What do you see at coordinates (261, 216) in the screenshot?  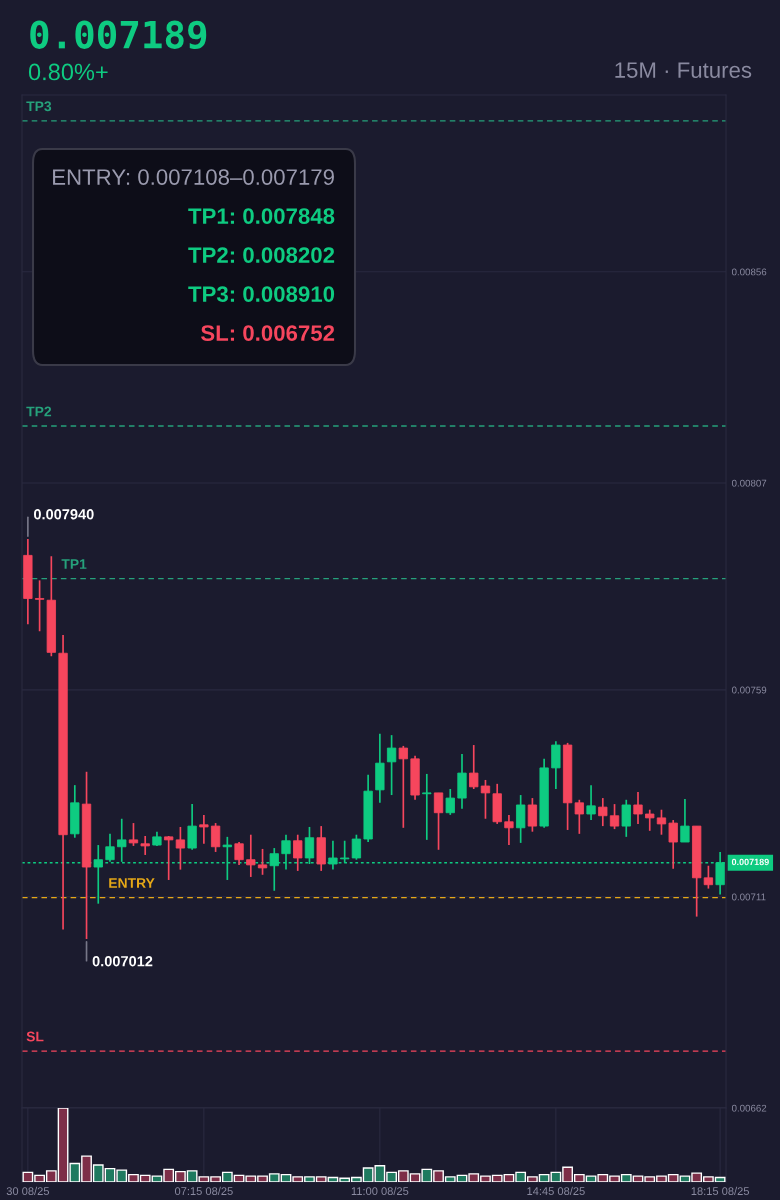 I see `annotation: TP1: 0.007848` at bounding box center [261, 216].